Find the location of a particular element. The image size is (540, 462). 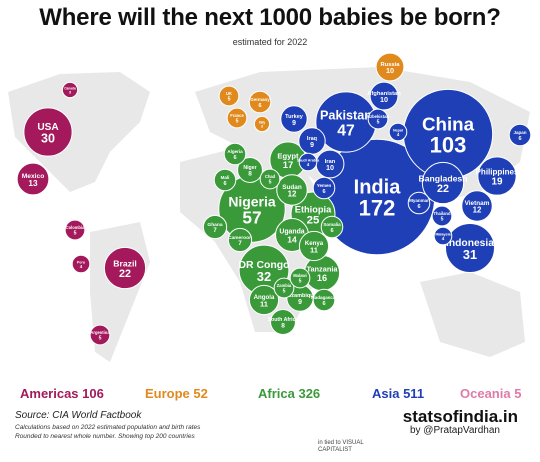

bubble-value-turkey: 9 is located at coordinates (294, 123).